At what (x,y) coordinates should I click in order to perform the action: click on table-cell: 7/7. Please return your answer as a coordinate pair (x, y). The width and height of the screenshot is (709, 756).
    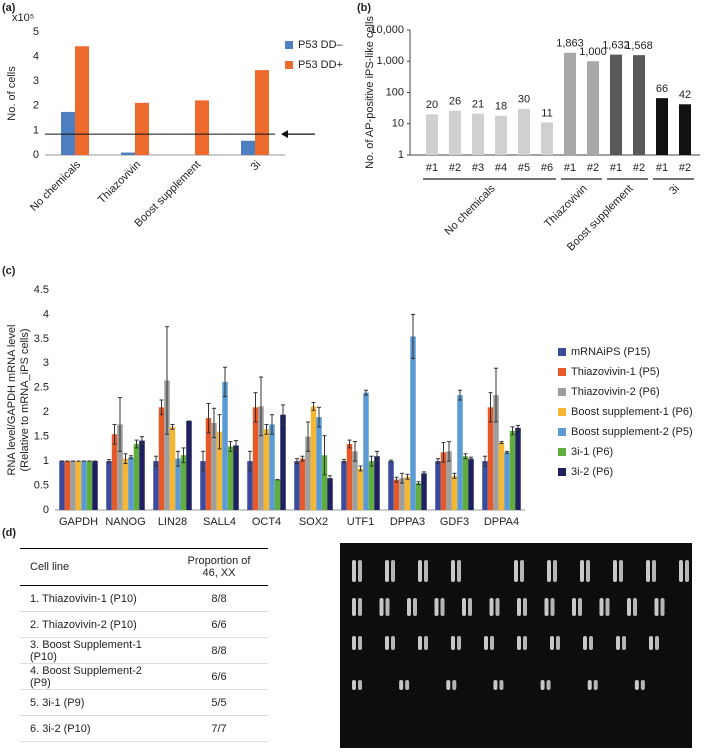
    Looking at the image, I should click on (219, 728).